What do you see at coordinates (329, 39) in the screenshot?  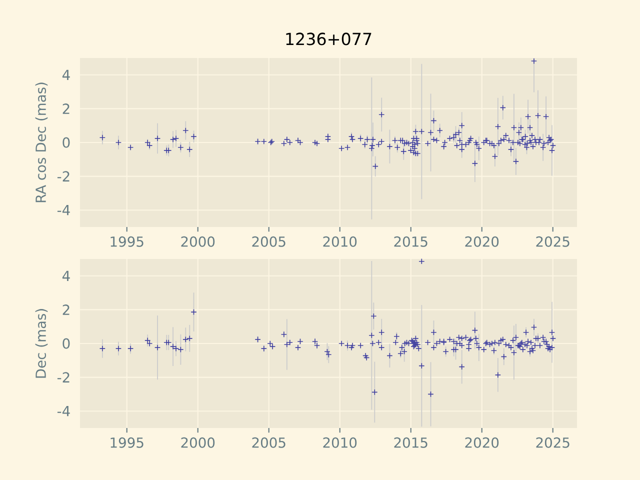 I see `chart-title: 1236+077` at bounding box center [329, 39].